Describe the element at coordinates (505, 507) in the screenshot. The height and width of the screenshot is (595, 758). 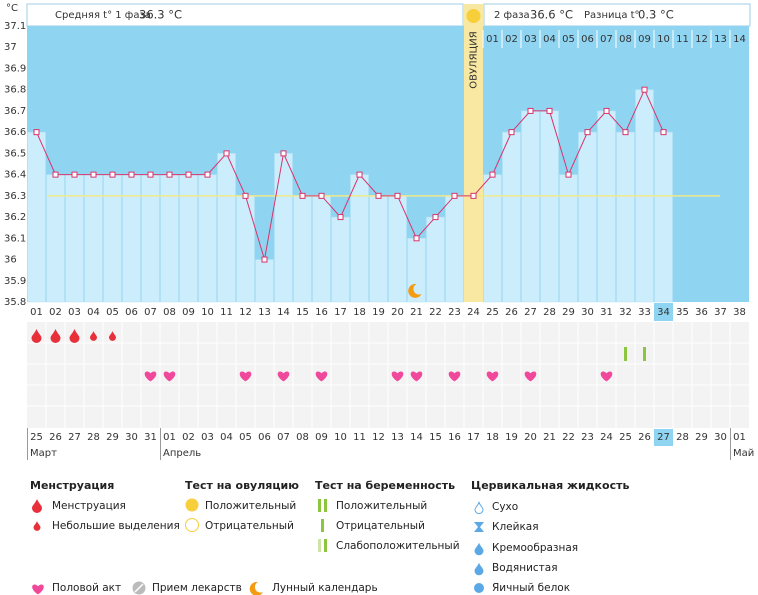
I see `legend-item: Сухо` at that location.